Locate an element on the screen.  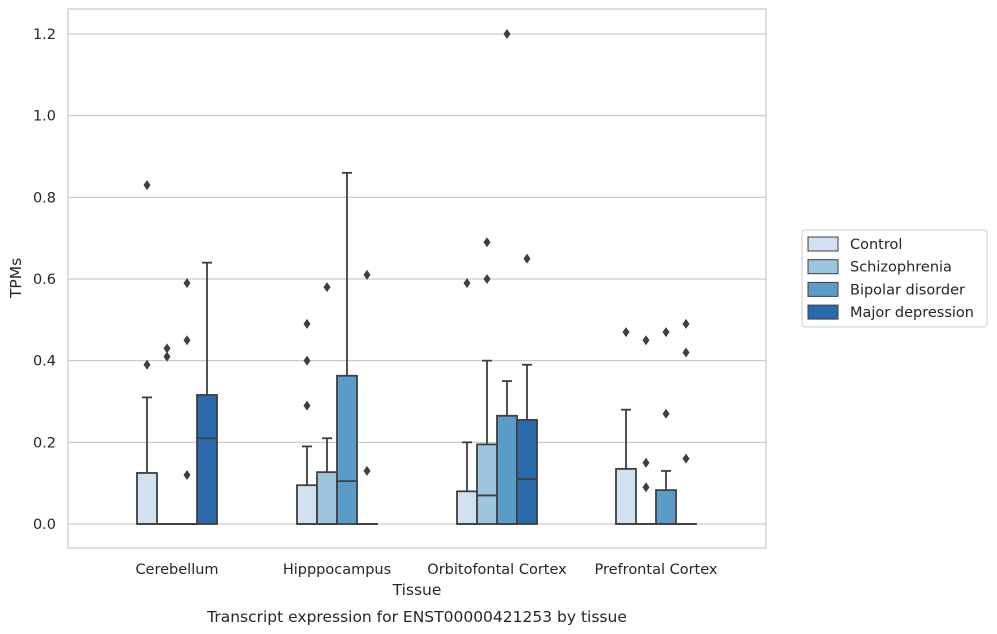
x-tick-label: Cerebellum is located at coordinates (176, 570).